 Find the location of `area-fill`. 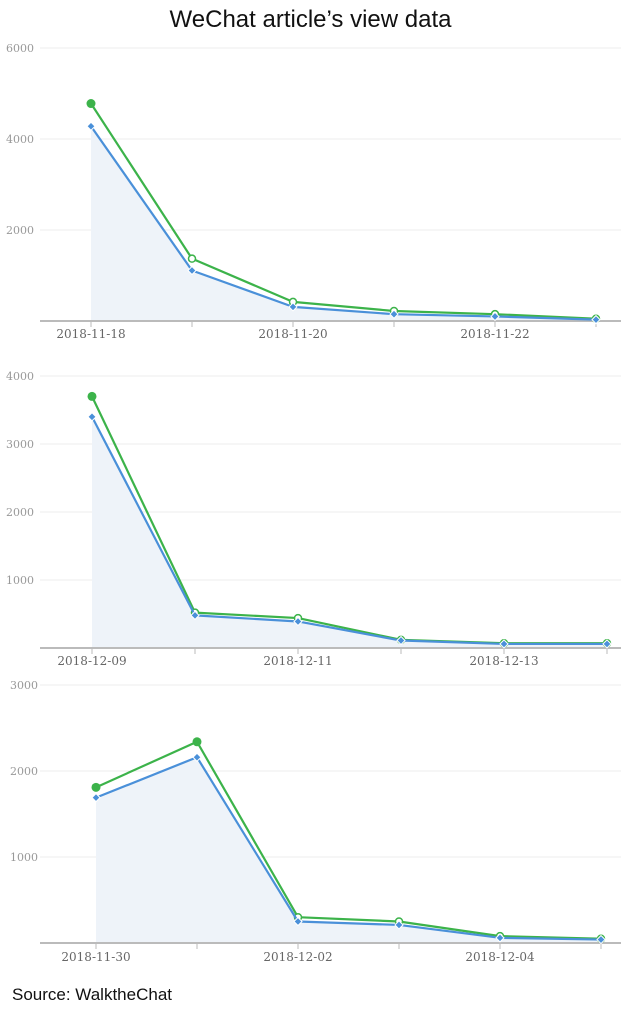

area-fill is located at coordinates (348, 850).